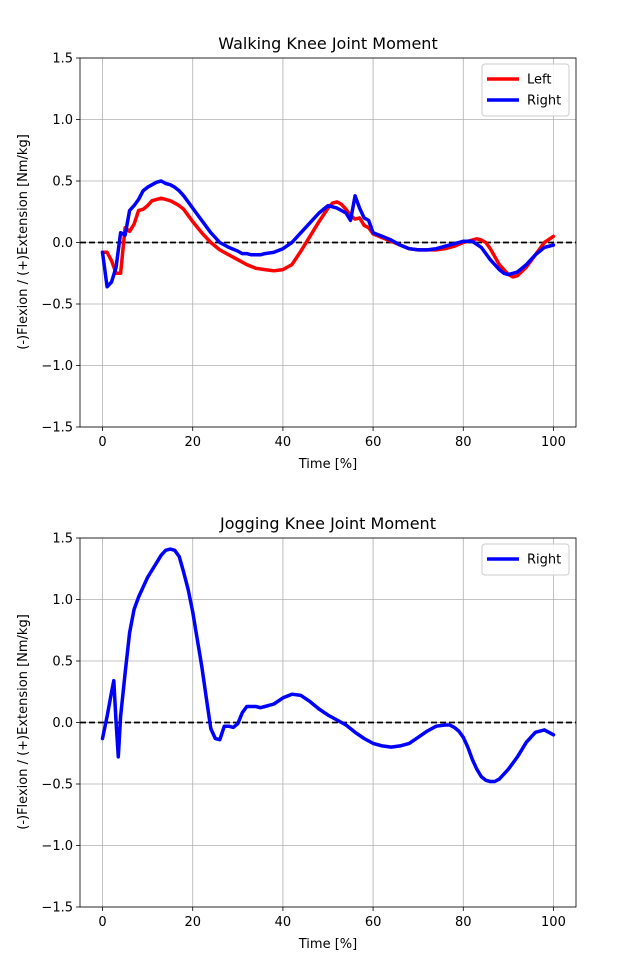  I want to click on legend-label: Left, so click(539, 80).